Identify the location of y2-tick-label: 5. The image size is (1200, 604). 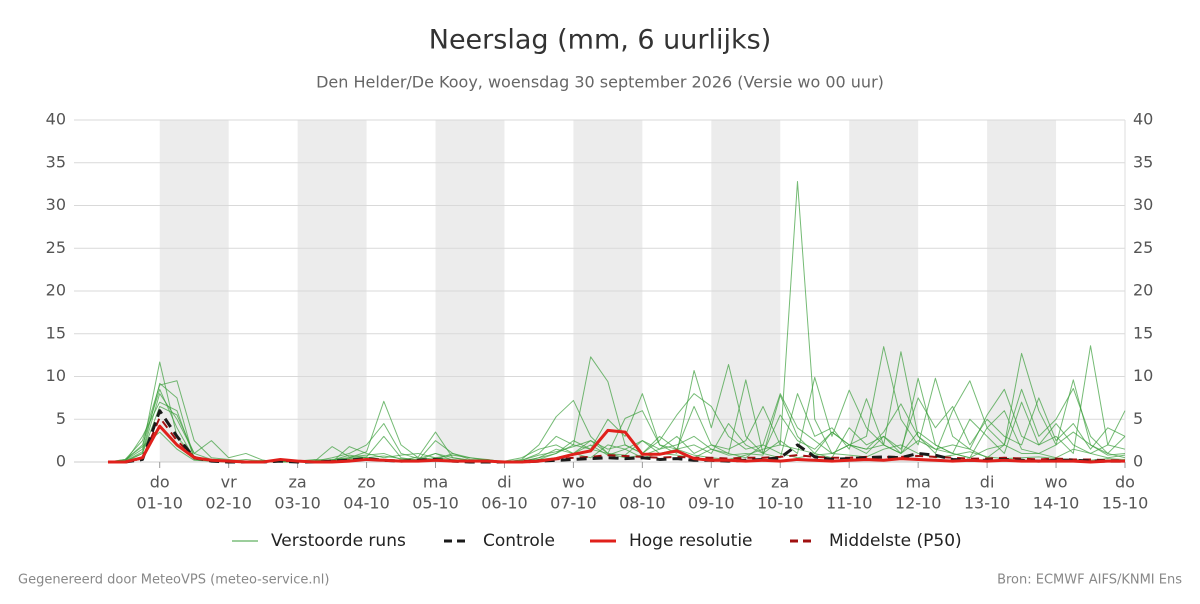
(1138, 418).